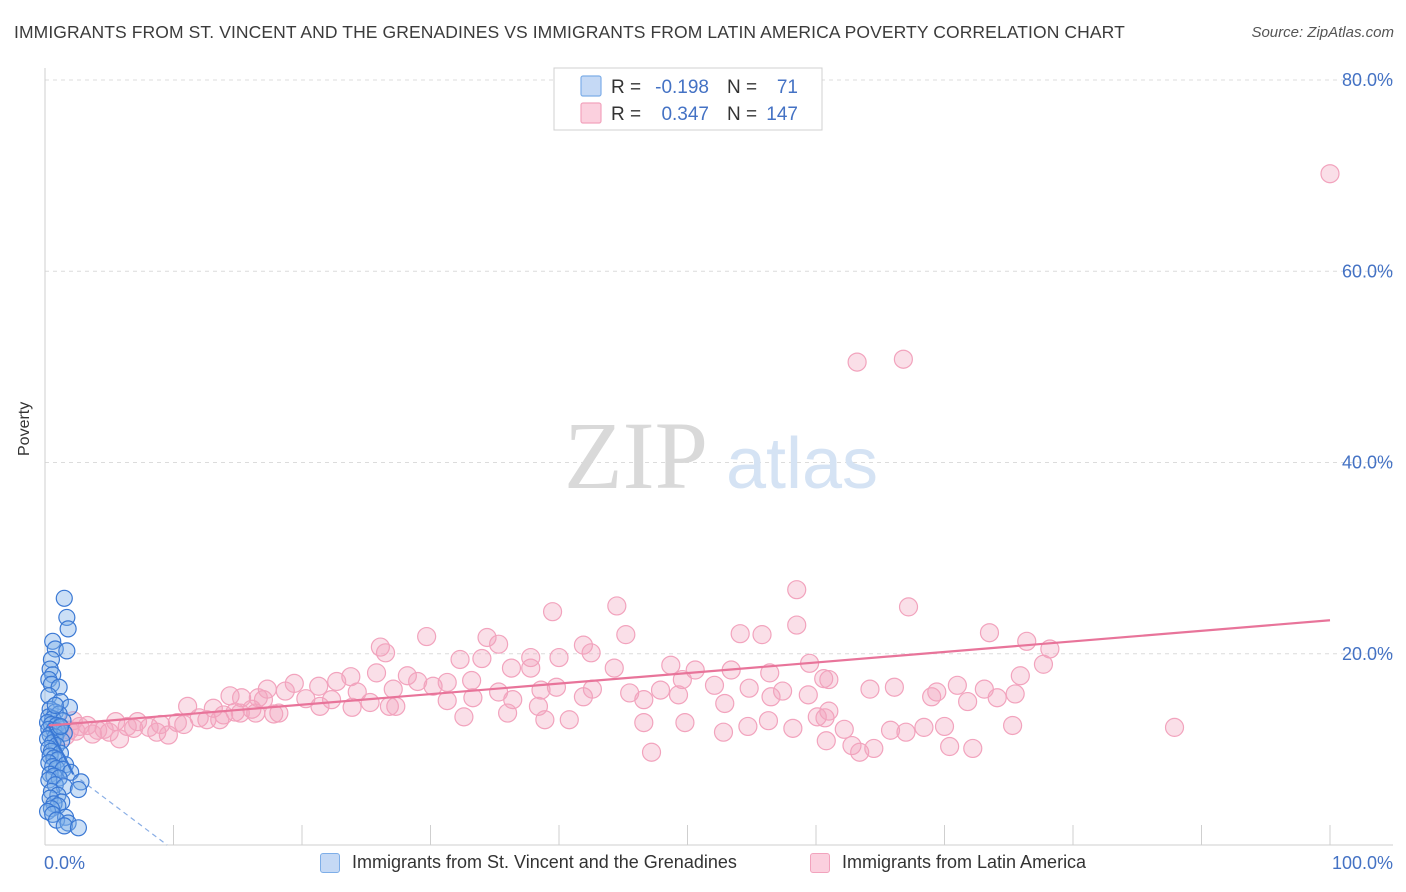  What do you see at coordinates (1322, 32) in the screenshot?
I see `source-credit: Source: ZipAtlas.com` at bounding box center [1322, 32].